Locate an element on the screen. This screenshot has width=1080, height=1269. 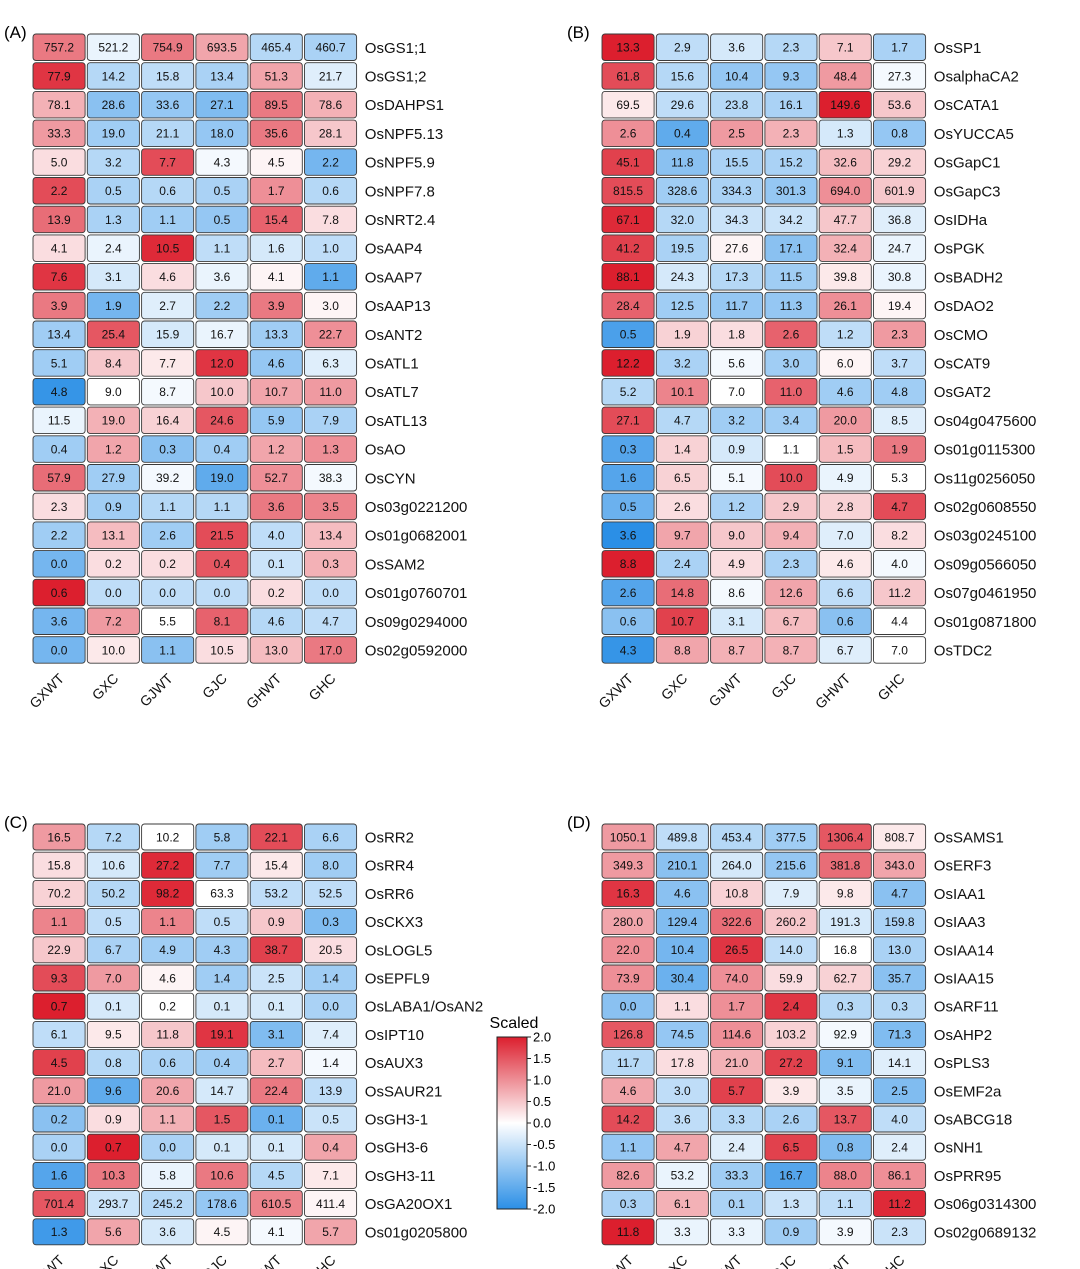
cell-value: 52.5 is located at coordinates (331, 894).